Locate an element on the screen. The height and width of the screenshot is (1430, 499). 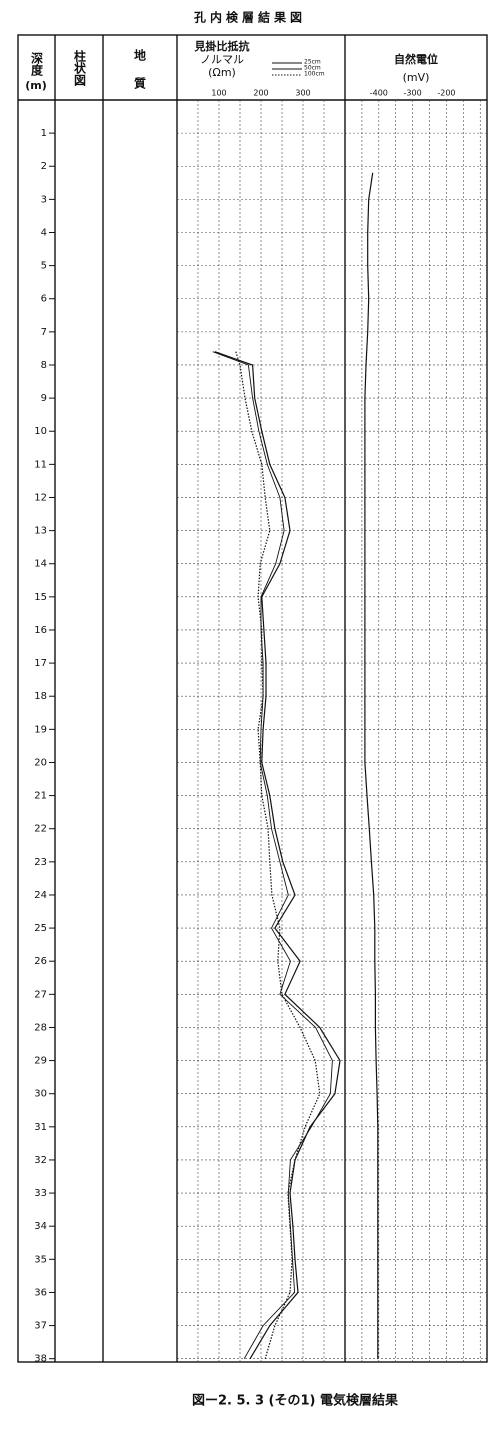
depth-tick-label: 16 is located at coordinates (40, 630).